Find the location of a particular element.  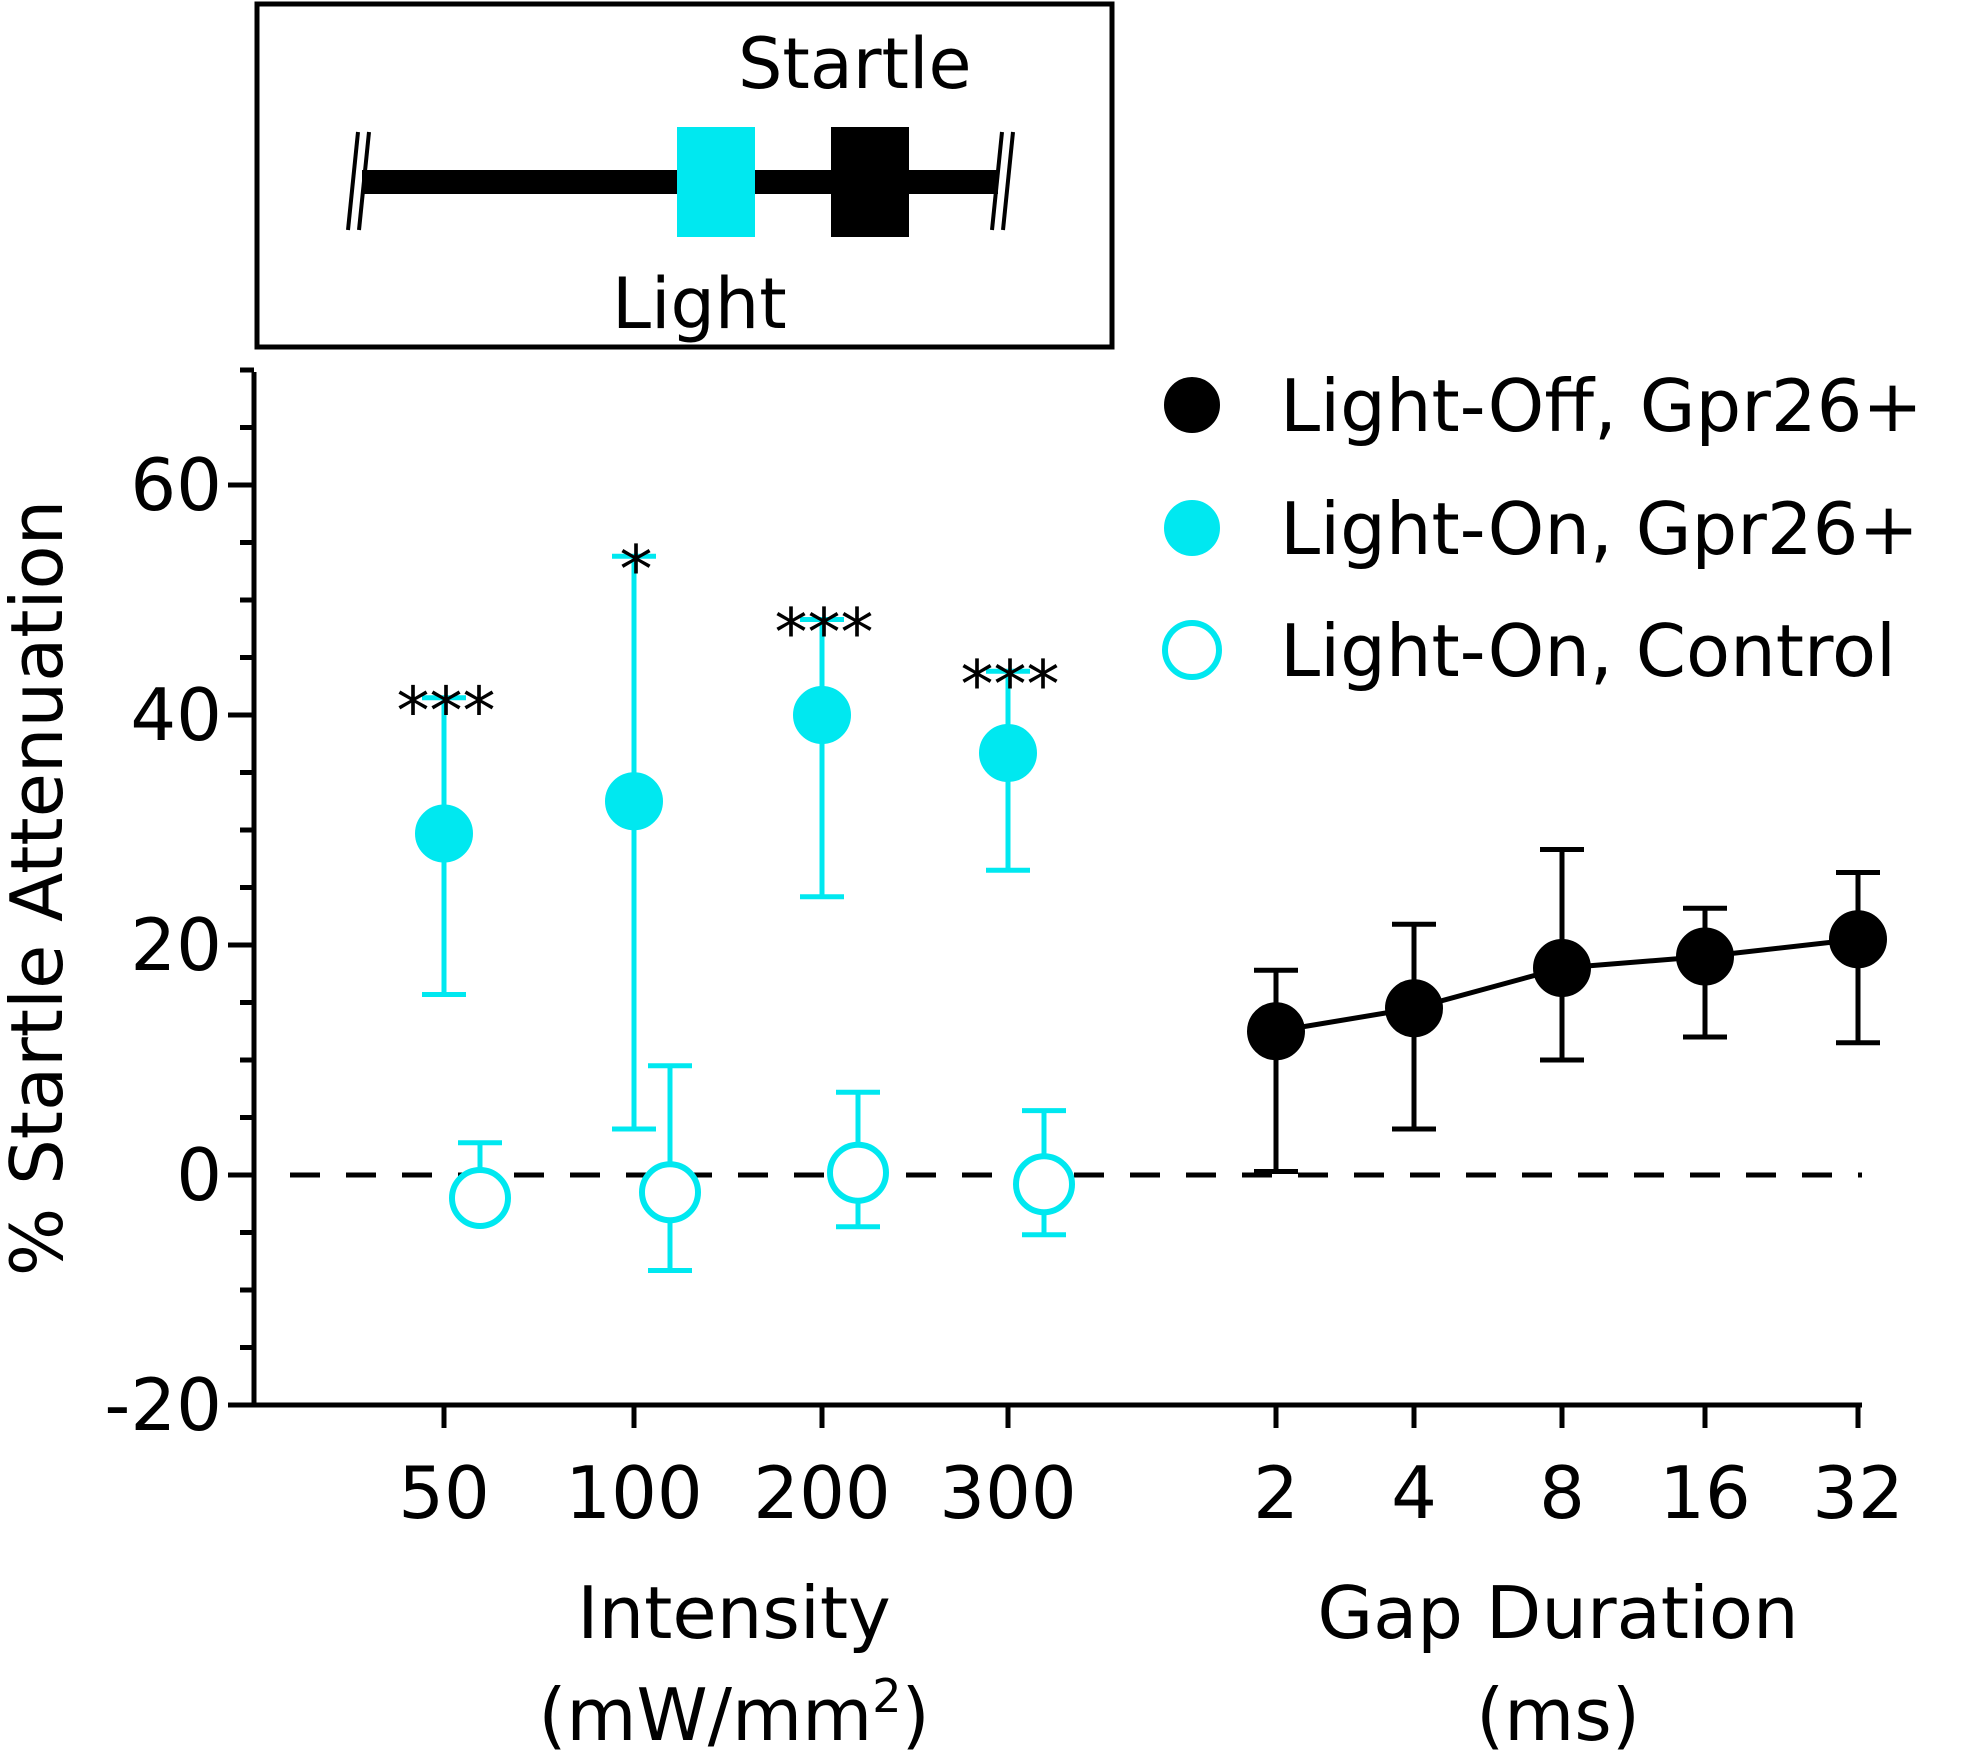

inset-light-label: Light is located at coordinates (699, 304).